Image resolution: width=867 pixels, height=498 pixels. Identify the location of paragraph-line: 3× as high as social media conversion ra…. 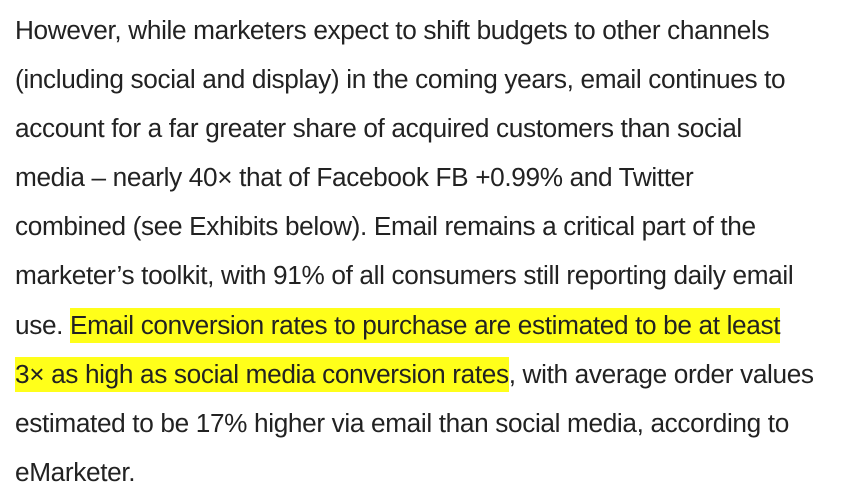
(440, 374).